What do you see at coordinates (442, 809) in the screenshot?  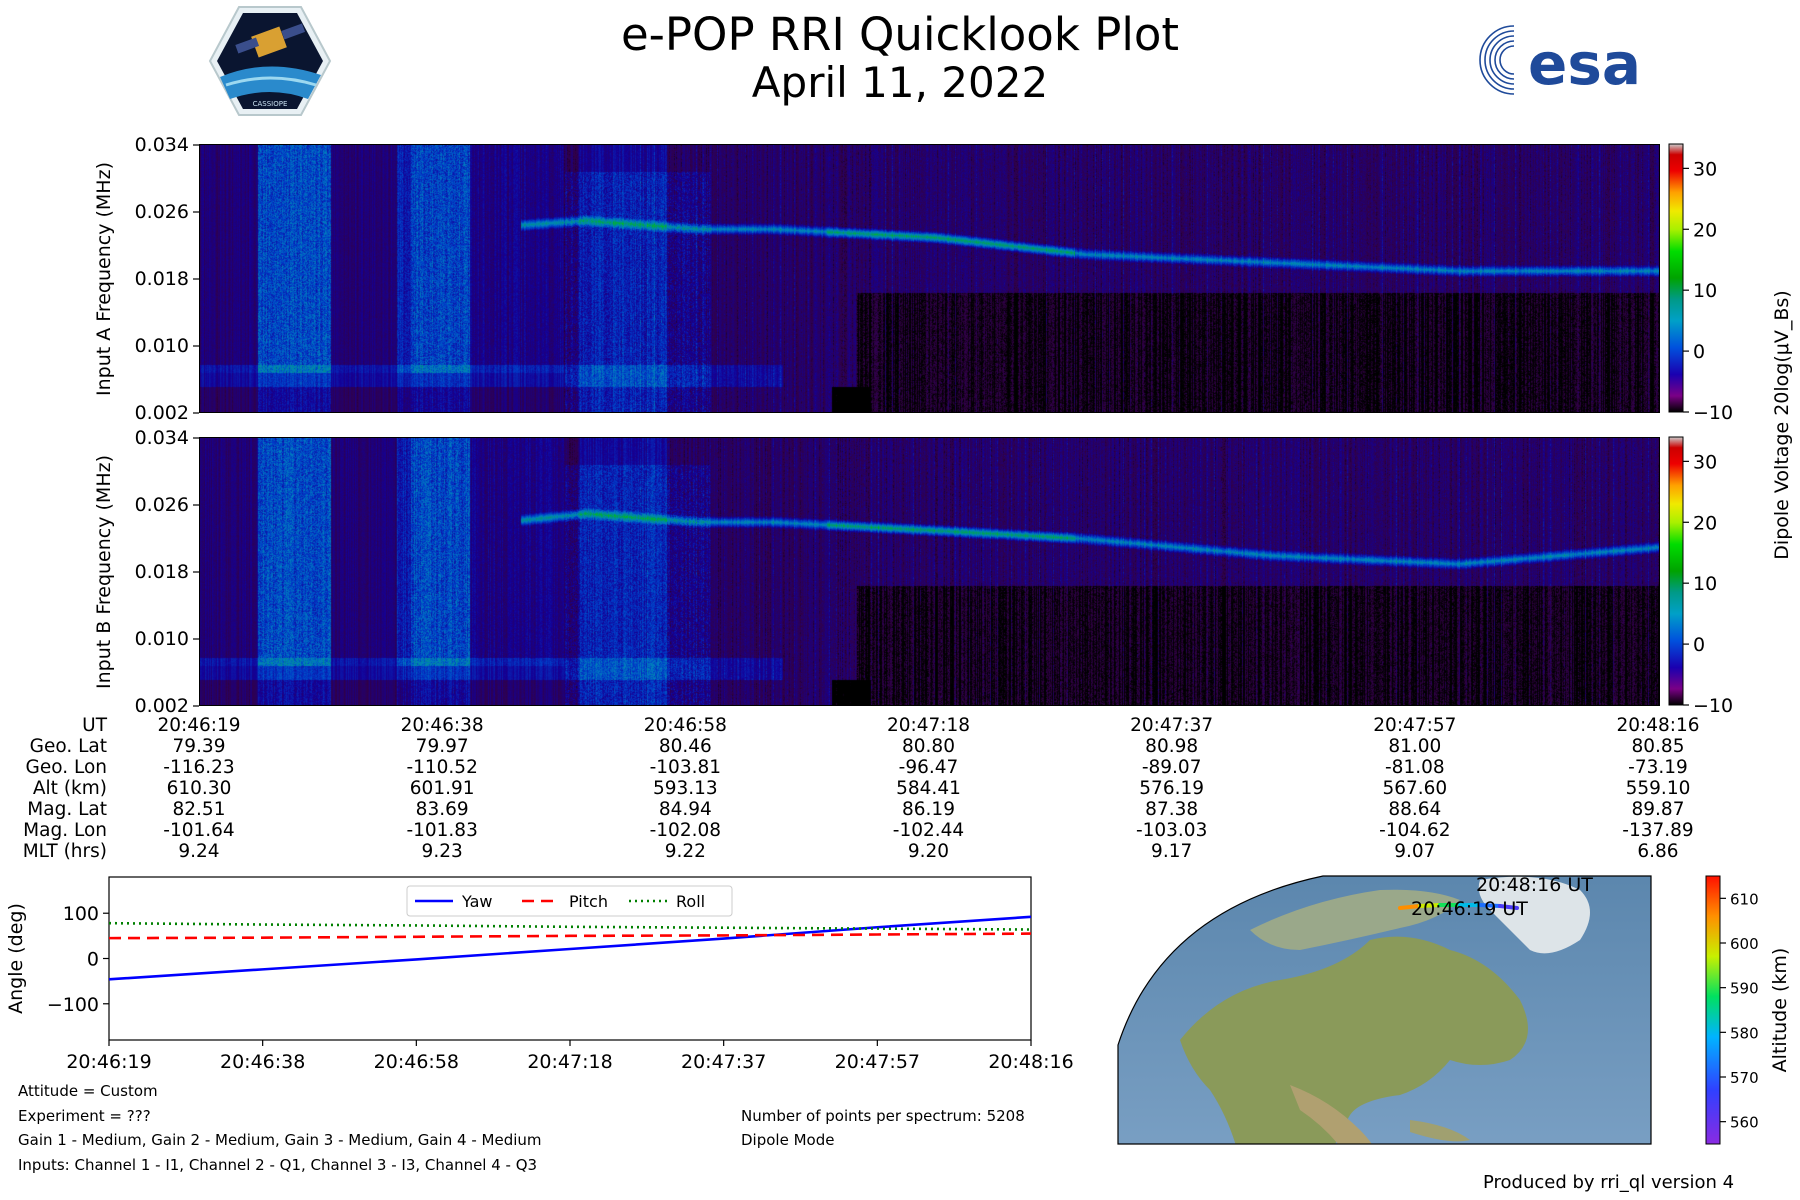 I see `ephemeris-cell: 83.69` at bounding box center [442, 809].